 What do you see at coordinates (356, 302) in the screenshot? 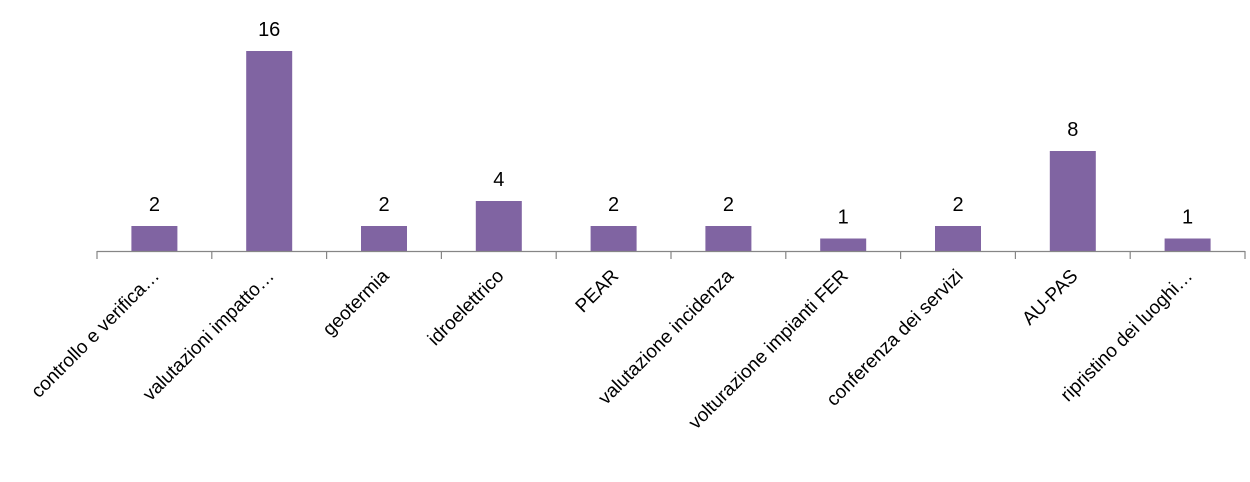
I see `x-tick-label-3: geotermia` at bounding box center [356, 302].